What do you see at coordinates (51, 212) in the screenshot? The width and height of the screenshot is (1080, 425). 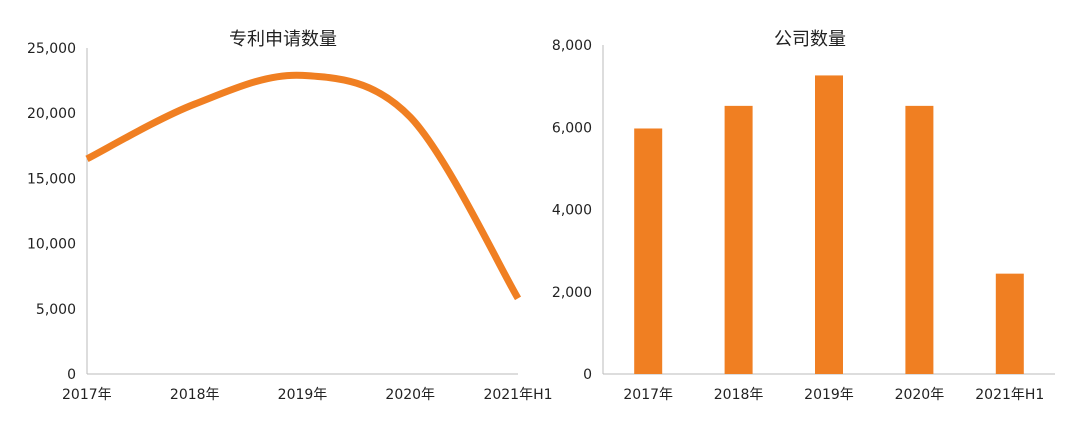 I see `line-chart-y-ticks: 0 5,000 10,000 15,000 20,000 25,000` at bounding box center [51, 212].